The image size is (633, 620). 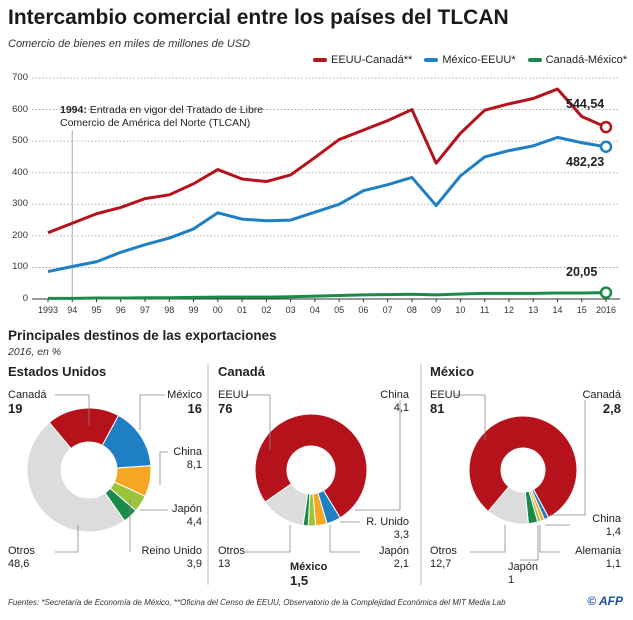 What do you see at coordinates (452, 371) in the screenshot?
I see `panel-title-mexico: México` at bounding box center [452, 371].